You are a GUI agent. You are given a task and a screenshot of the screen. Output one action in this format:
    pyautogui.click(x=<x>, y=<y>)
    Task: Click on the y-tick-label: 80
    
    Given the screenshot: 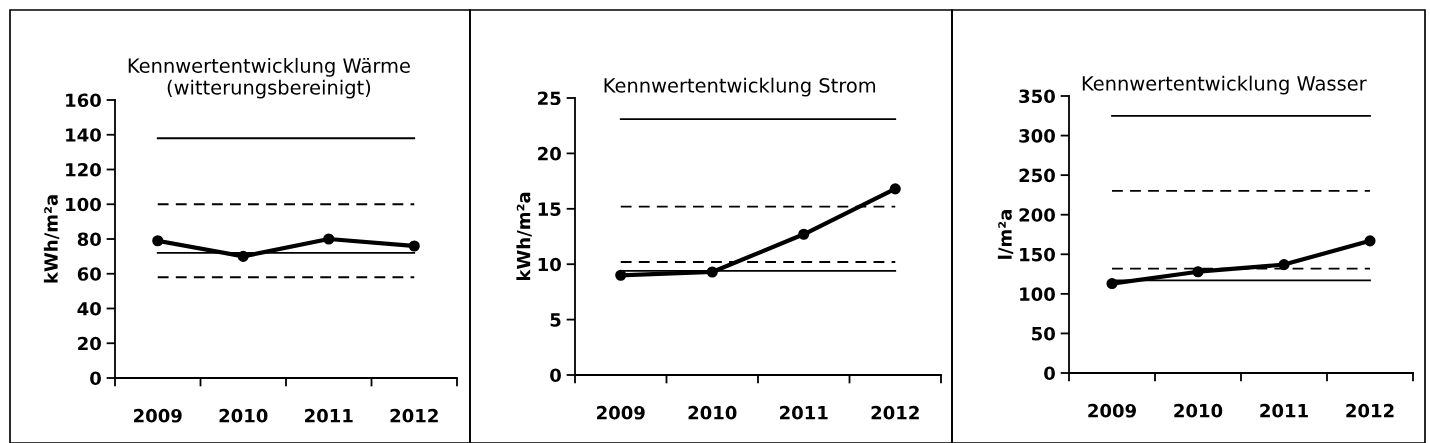 What is the action you would take?
    pyautogui.click(x=89, y=239)
    